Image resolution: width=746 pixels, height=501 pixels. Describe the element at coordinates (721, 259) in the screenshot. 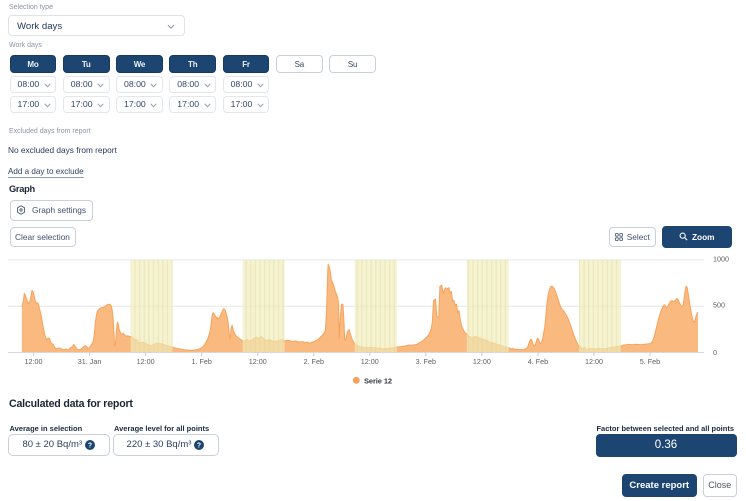

I see `svg-text: 1000` at that location.